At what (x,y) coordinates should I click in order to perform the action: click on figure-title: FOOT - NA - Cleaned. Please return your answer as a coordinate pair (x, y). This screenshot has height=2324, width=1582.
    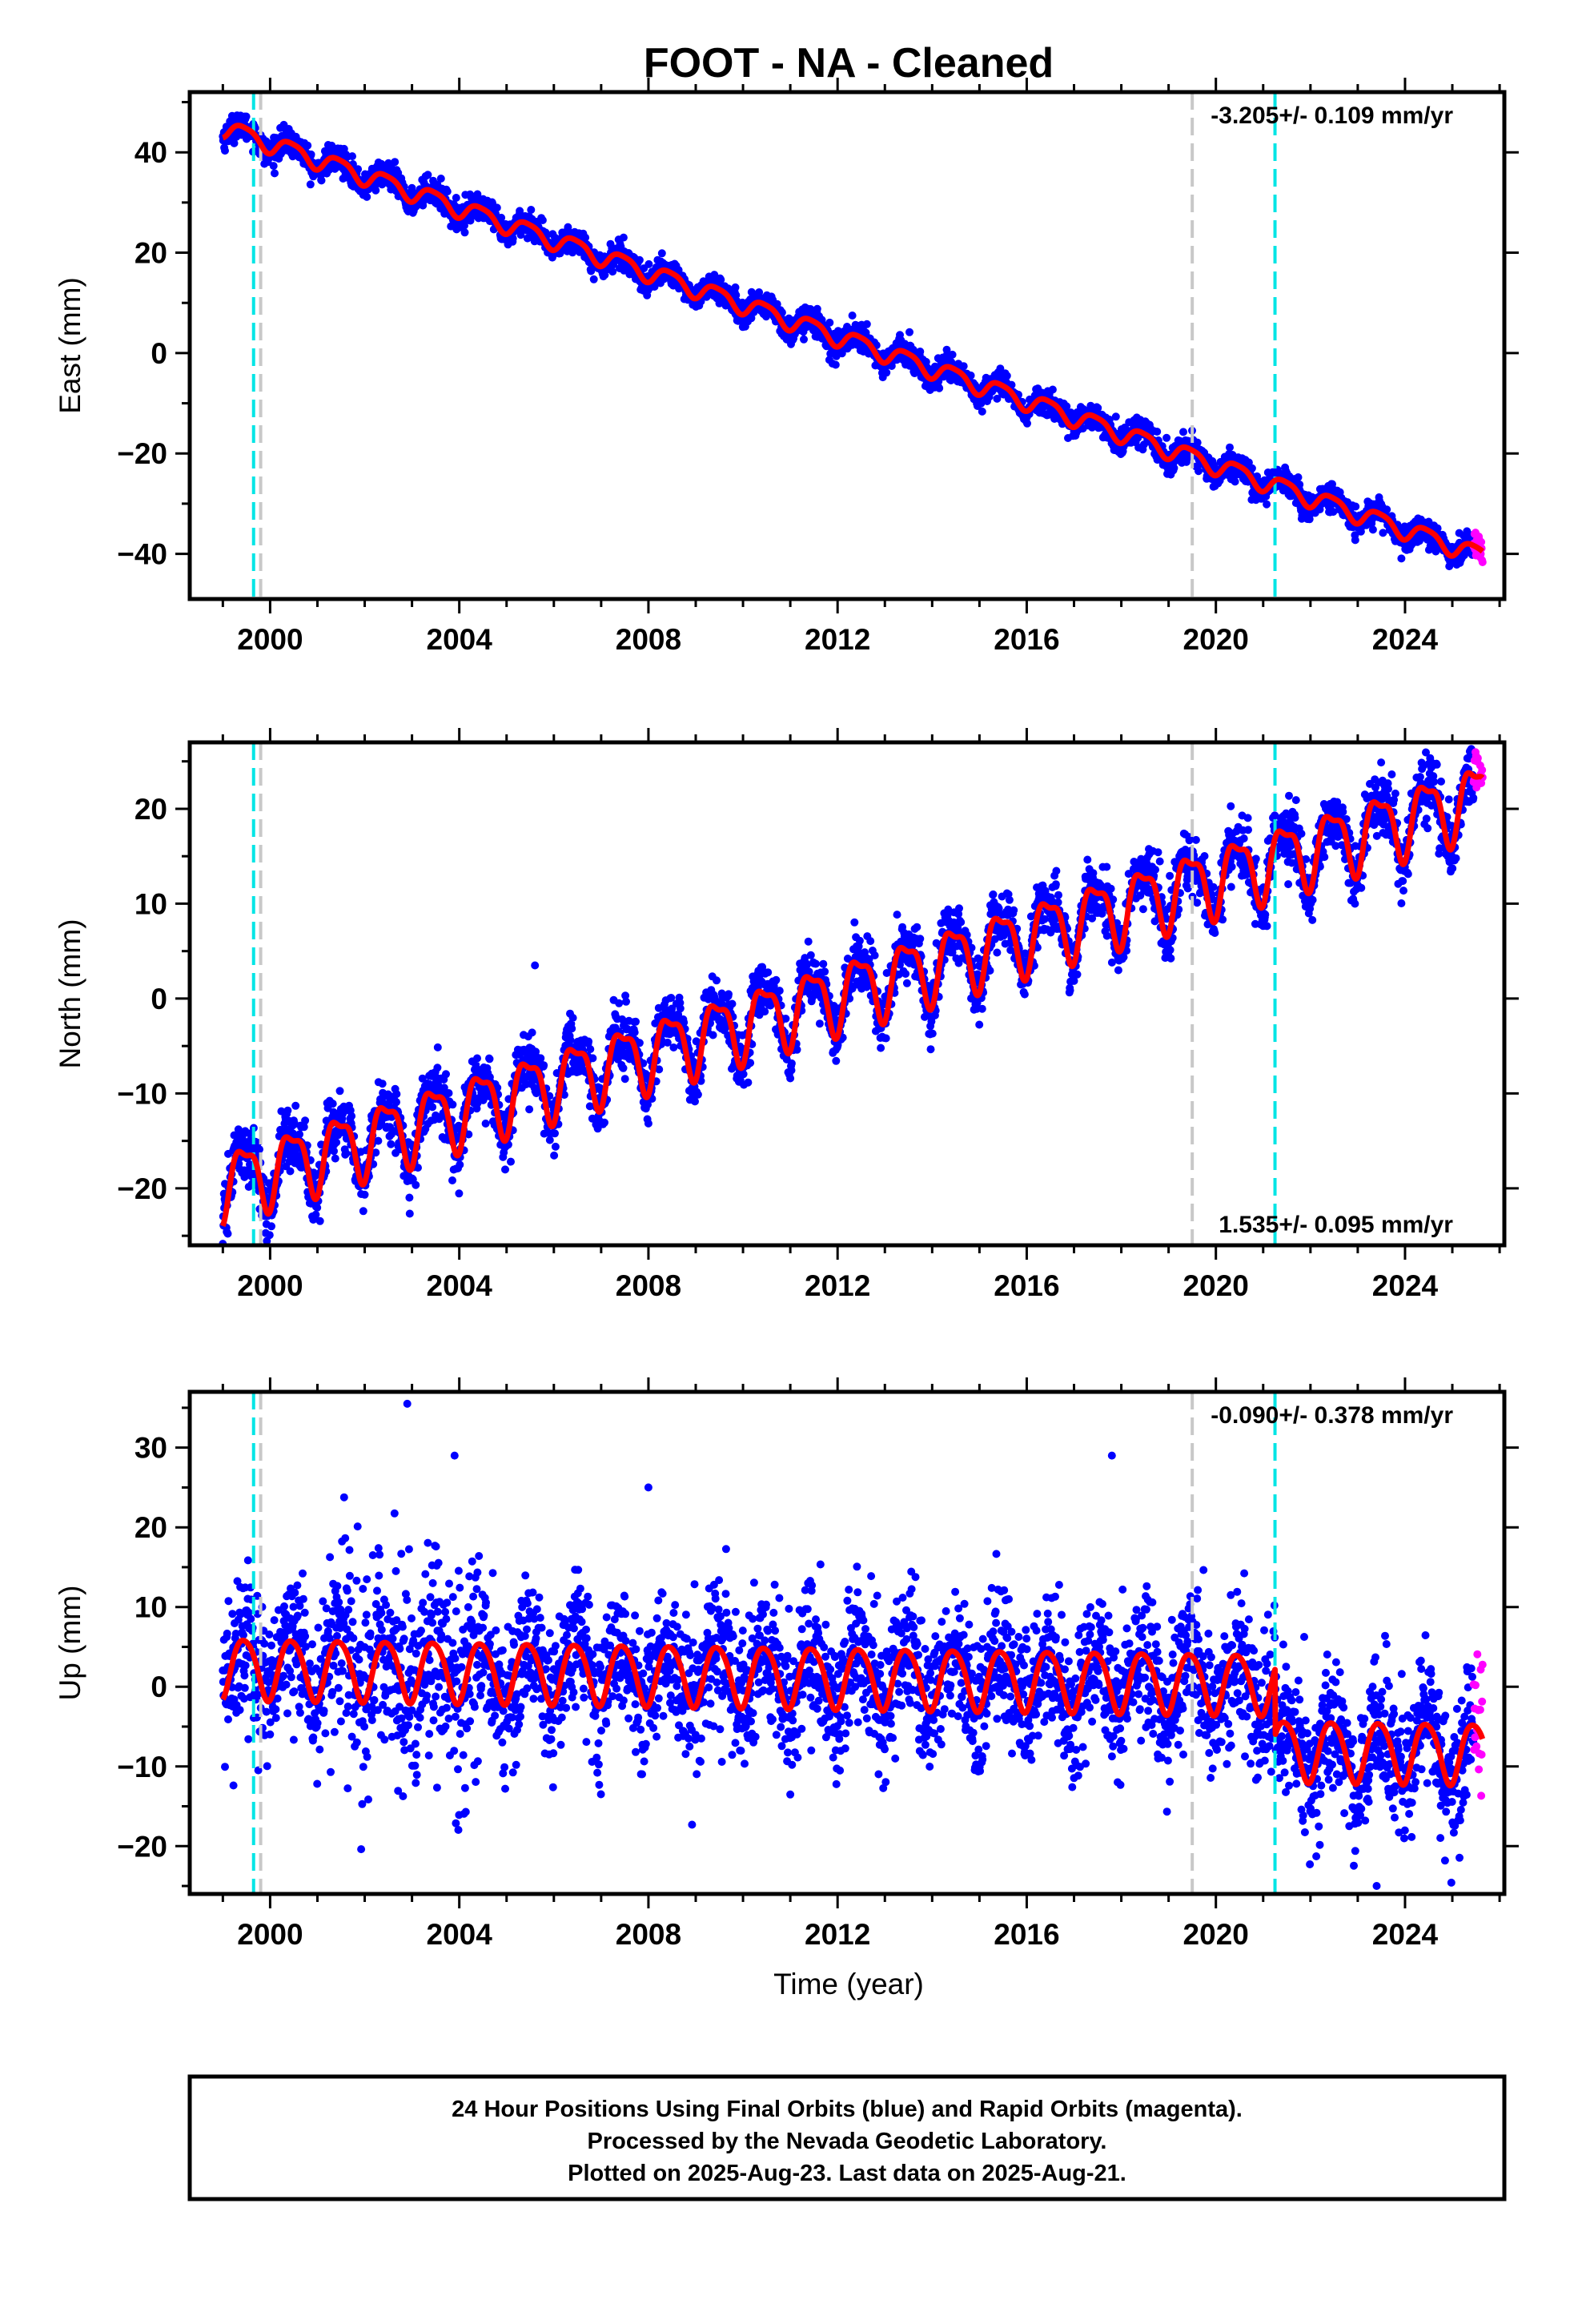
    Looking at the image, I should click on (849, 63).